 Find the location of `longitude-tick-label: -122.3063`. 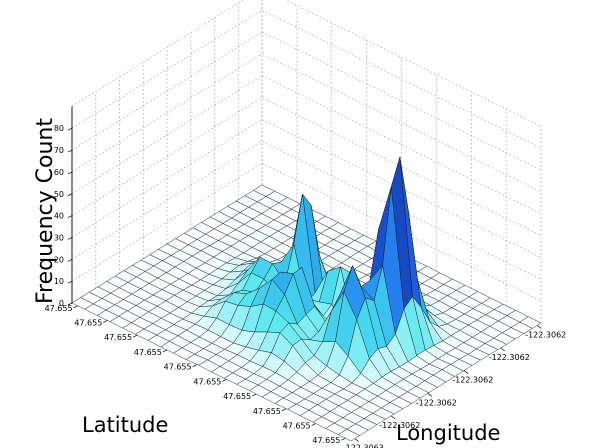

longitude-tick-label: -122.3063 is located at coordinates (363, 446).